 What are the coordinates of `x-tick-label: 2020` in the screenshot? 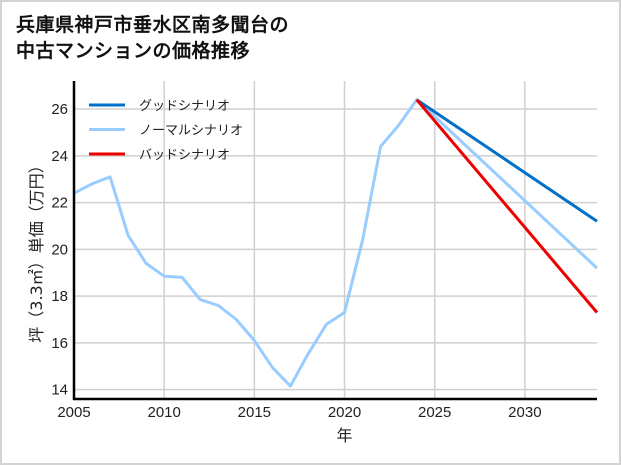 It's located at (344, 412).